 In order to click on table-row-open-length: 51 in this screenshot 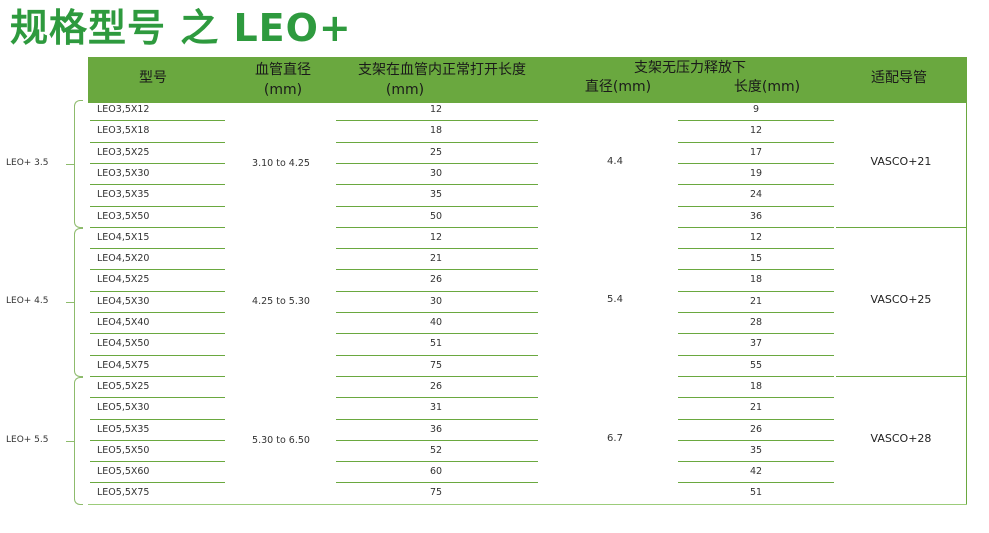, I will do `click(436, 344)`.